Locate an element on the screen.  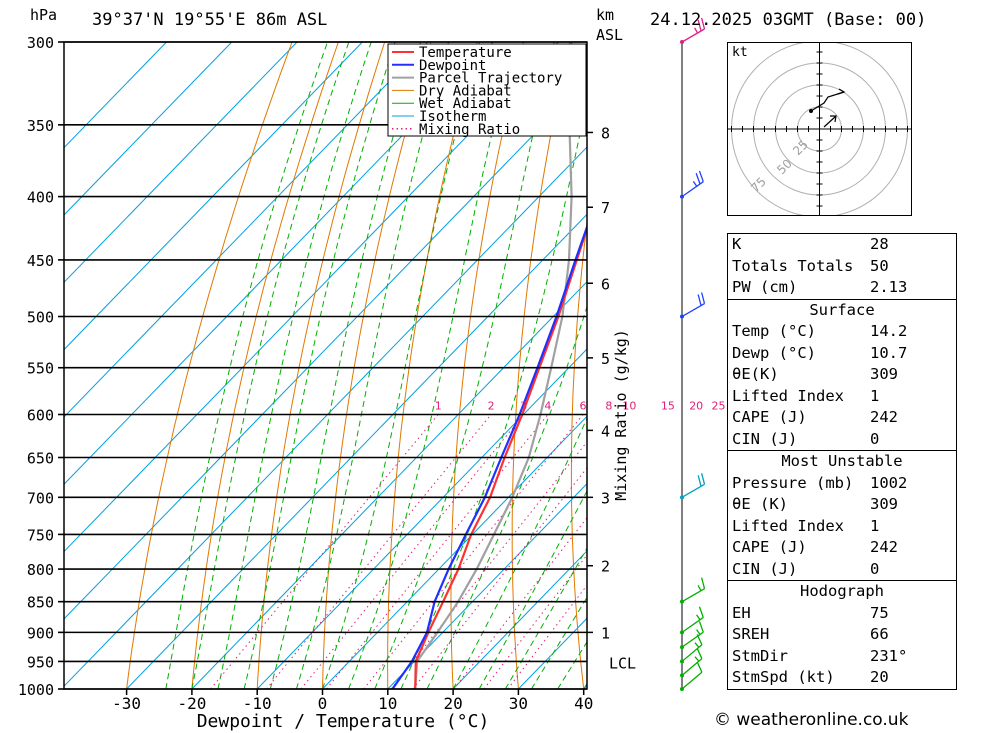
legend-entry: Dewpoint is located at coordinates (452, 66).